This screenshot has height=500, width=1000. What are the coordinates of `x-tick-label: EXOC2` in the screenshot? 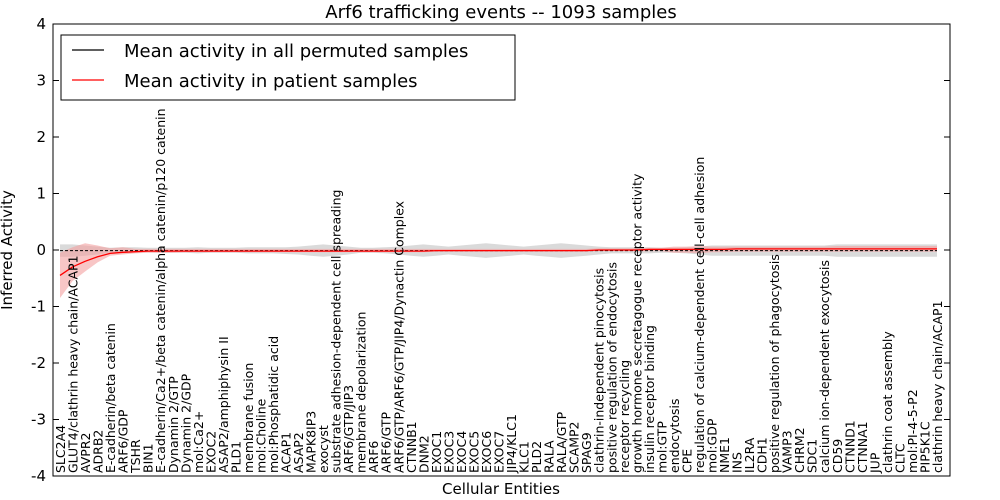 It's located at (210, 452).